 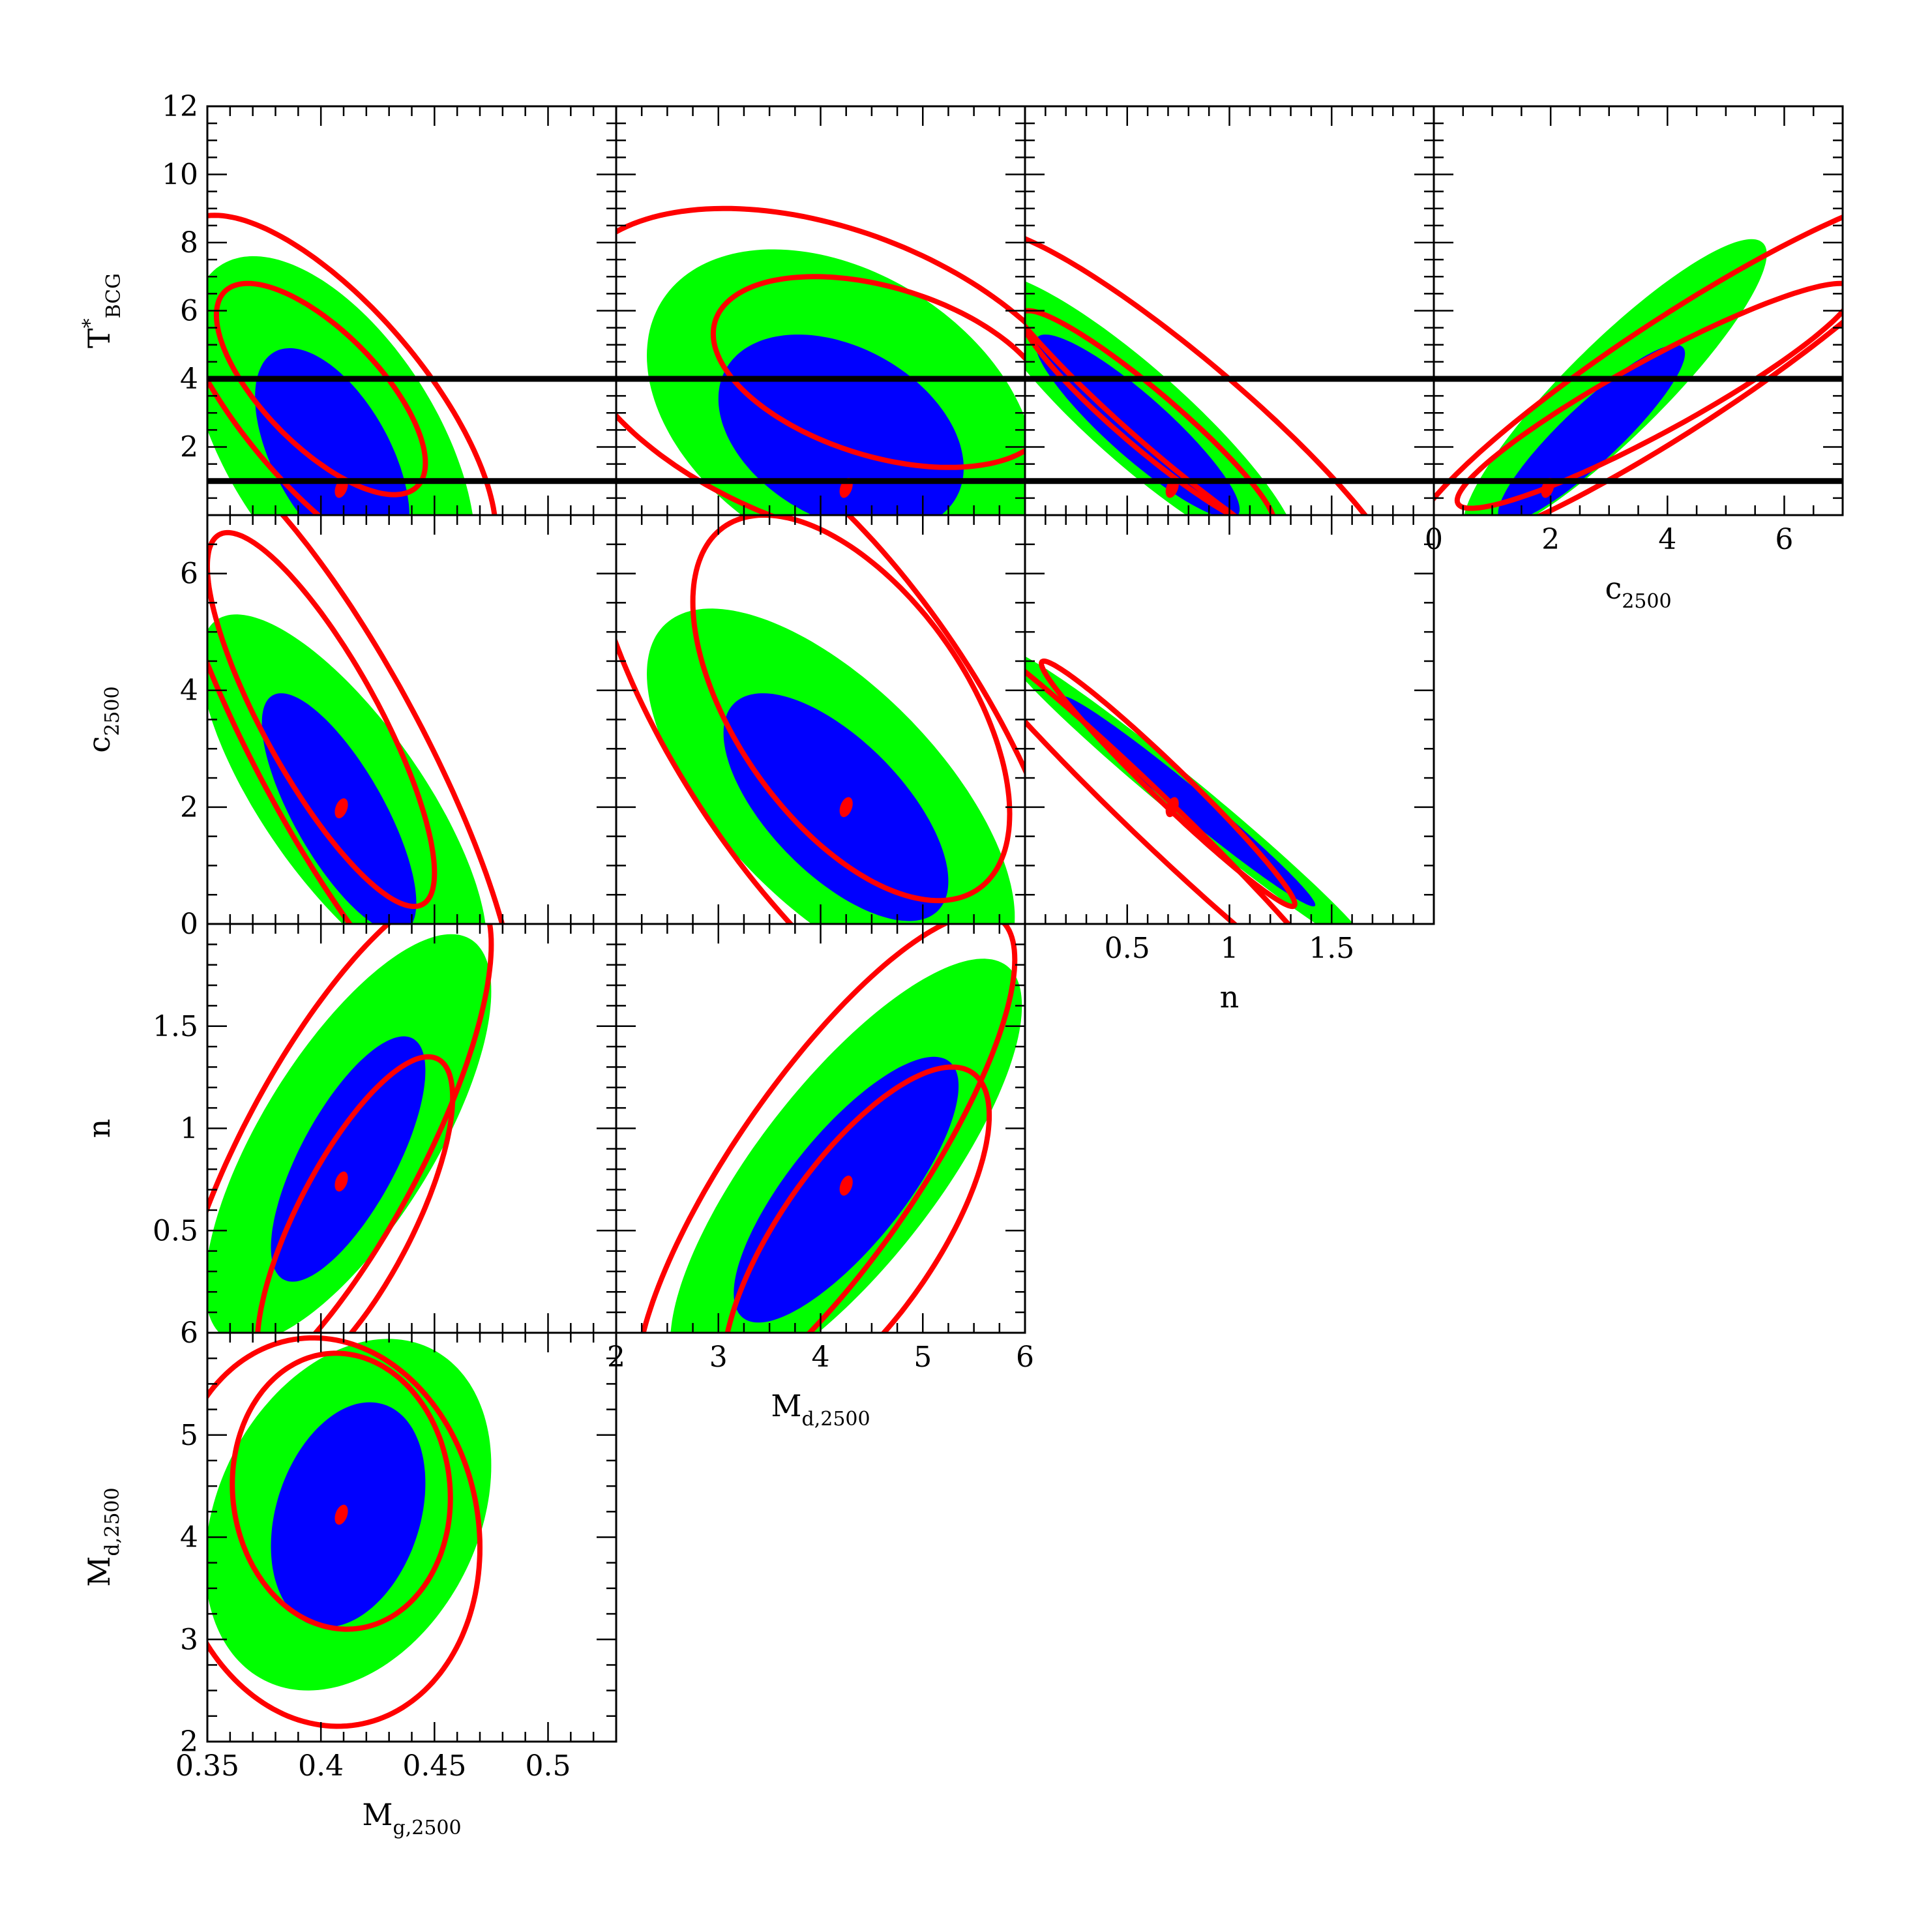 I want to click on y-tick-label-Md: 4, so click(x=189, y=1537).